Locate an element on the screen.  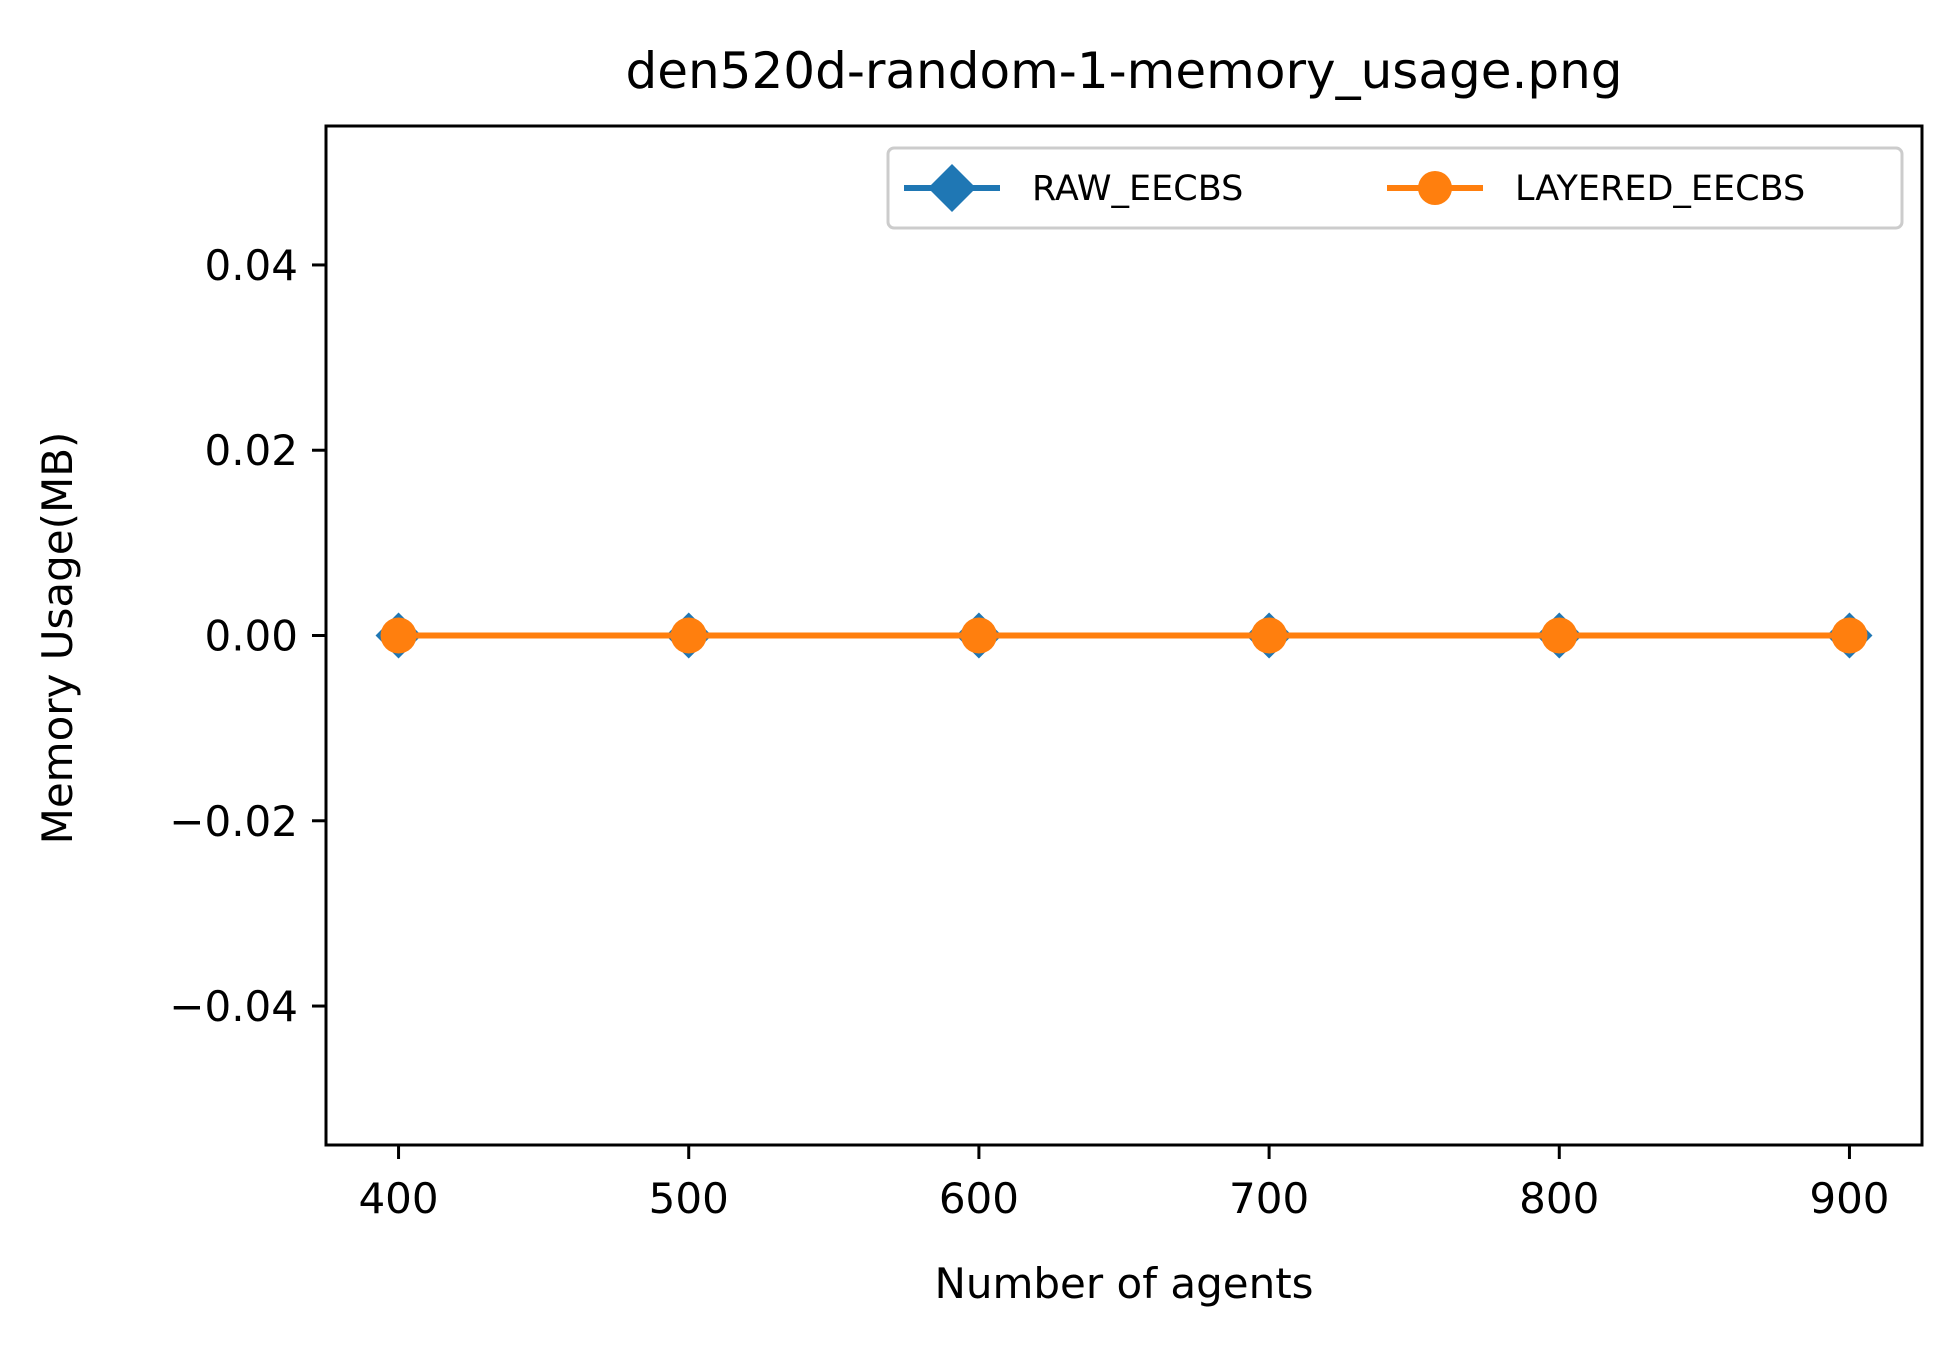
y-tick-label: −0.04 is located at coordinates (233, 1006).